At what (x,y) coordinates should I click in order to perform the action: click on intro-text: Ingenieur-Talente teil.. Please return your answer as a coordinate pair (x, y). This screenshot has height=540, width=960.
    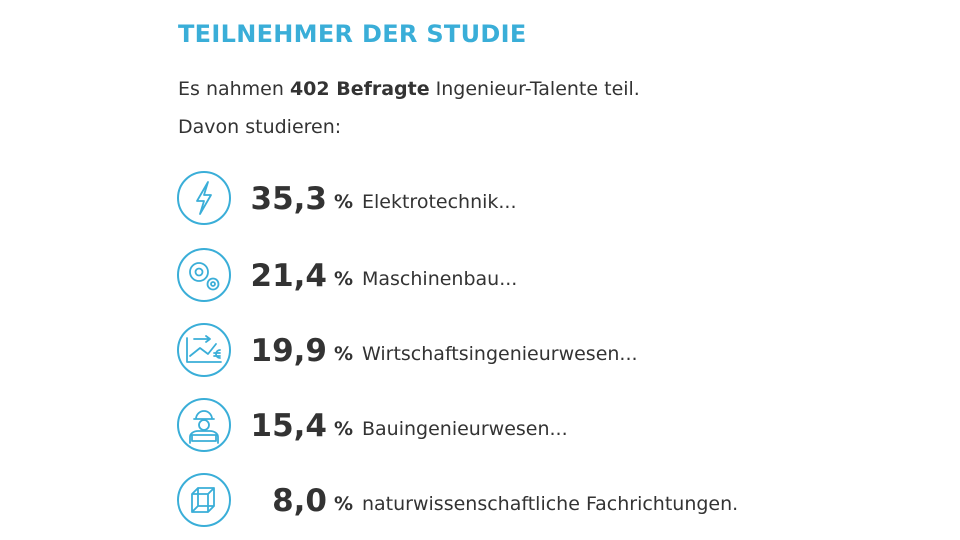
    Looking at the image, I should click on (535, 89).